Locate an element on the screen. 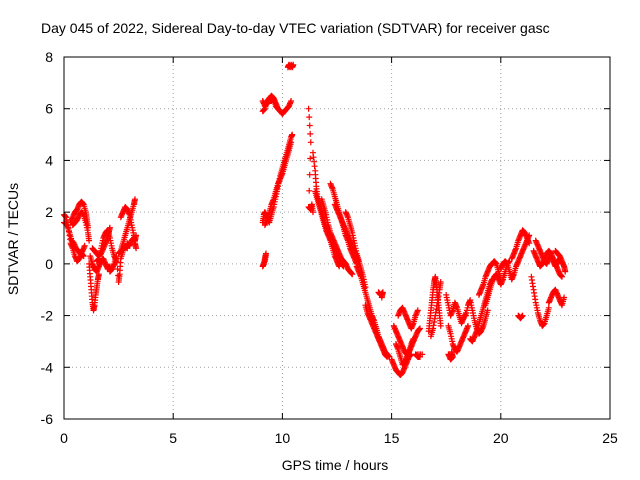  y-tick-label: -2 is located at coordinates (47, 316).